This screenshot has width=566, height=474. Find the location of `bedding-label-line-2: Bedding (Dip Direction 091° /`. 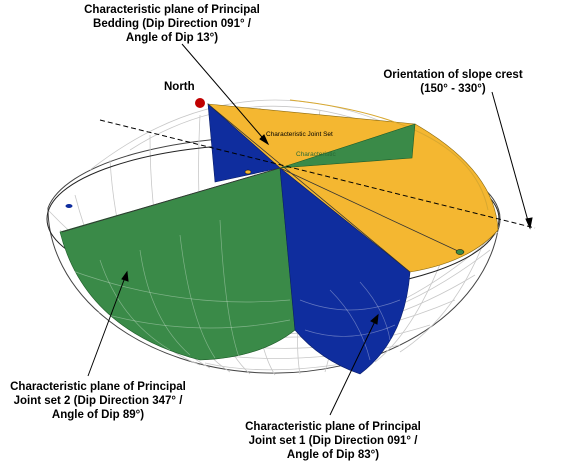

bedding-label-line-2: Bedding (Dip Direction 091° / is located at coordinates (172, 24).